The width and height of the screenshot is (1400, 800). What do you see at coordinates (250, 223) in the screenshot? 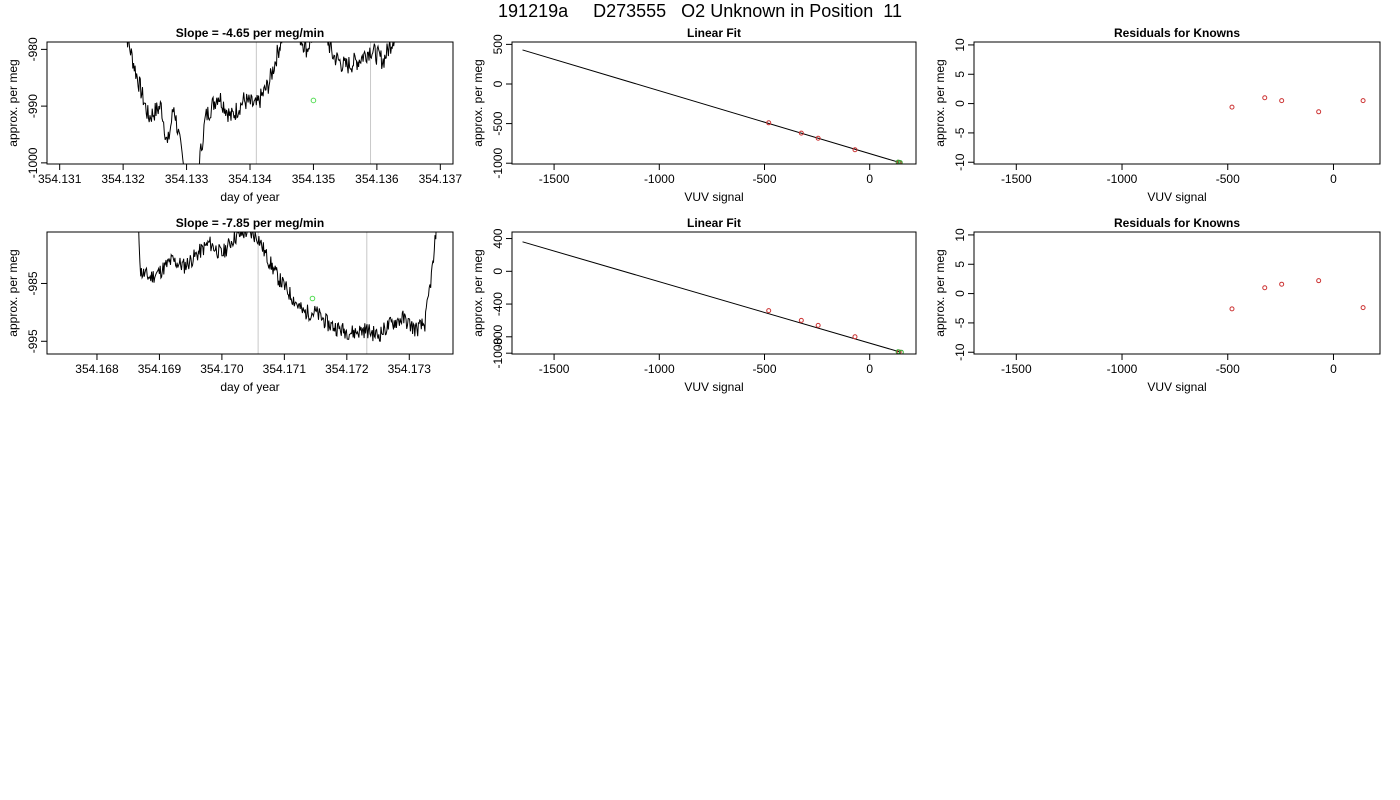
I see `chart-title: Slope = -7.85 per meg/min` at bounding box center [250, 223].